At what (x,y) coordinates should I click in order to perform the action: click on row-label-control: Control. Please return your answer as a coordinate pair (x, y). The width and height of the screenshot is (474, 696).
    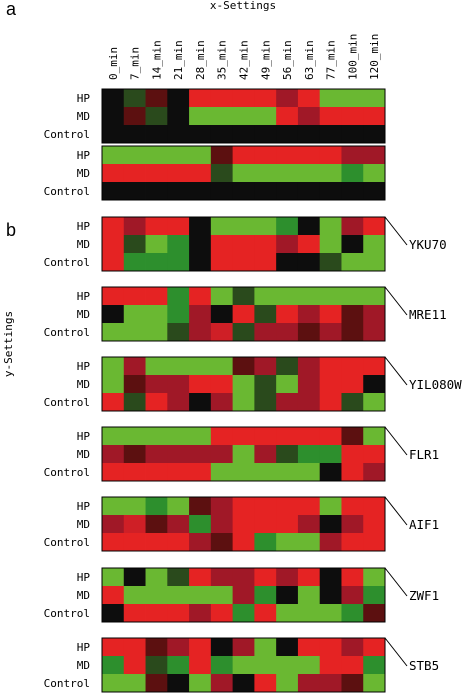
    Looking at the image, I should click on (67, 542).